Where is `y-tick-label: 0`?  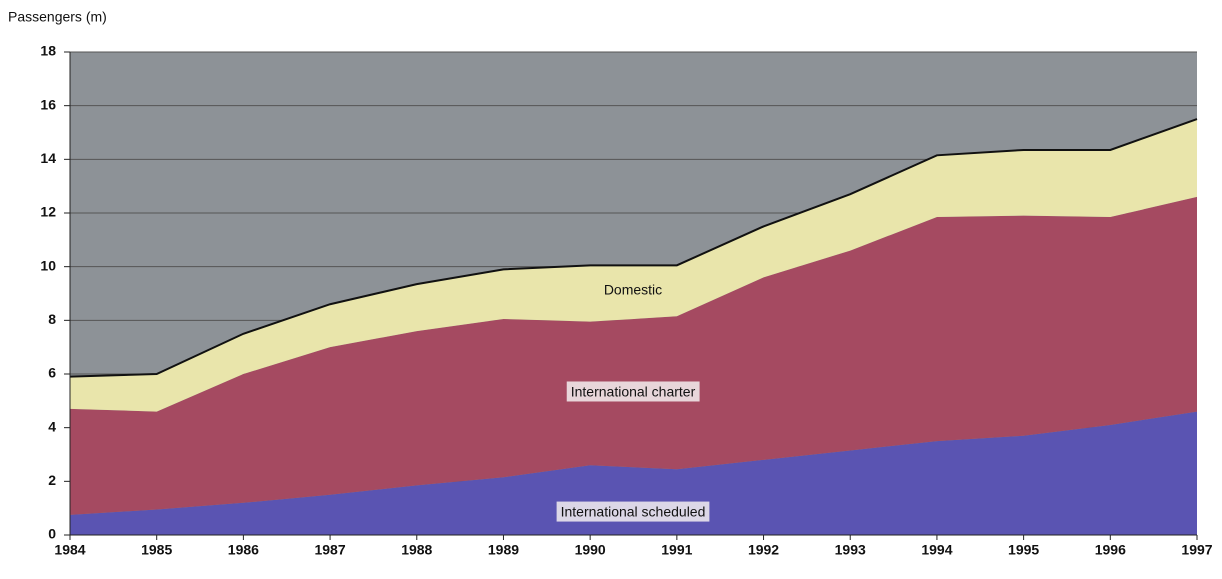 y-tick-label: 0 is located at coordinates (52, 534).